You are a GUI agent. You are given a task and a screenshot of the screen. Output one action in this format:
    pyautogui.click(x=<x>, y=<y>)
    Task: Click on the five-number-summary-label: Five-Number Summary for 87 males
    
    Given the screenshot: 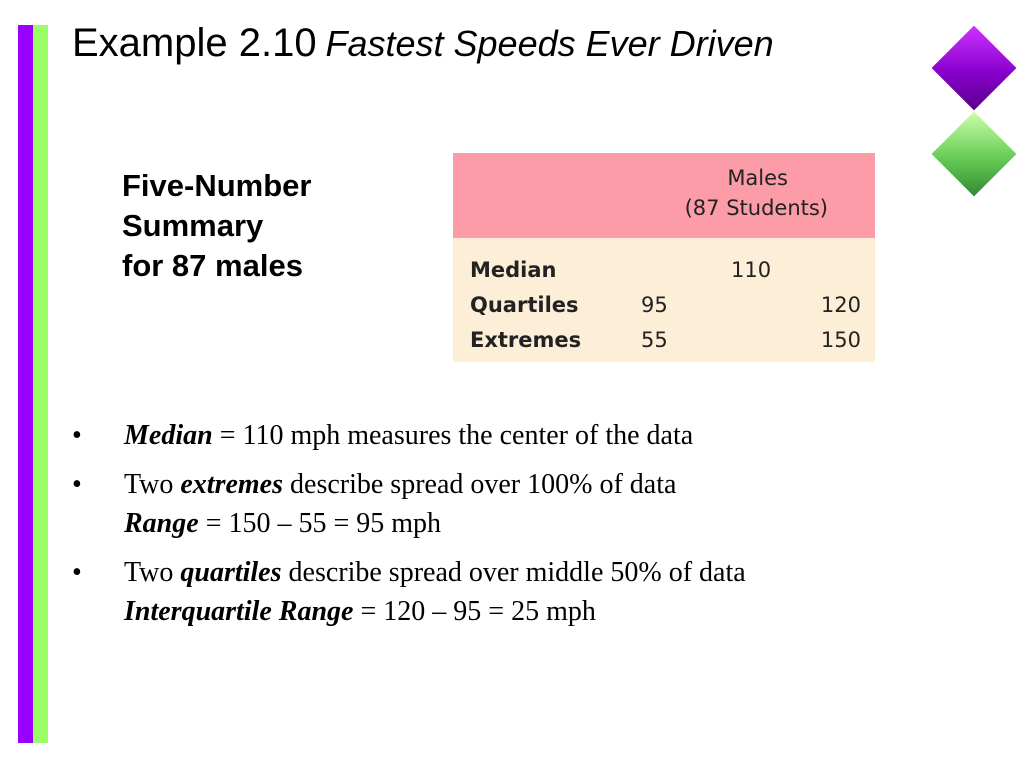 What is the action you would take?
    pyautogui.click(x=216, y=226)
    